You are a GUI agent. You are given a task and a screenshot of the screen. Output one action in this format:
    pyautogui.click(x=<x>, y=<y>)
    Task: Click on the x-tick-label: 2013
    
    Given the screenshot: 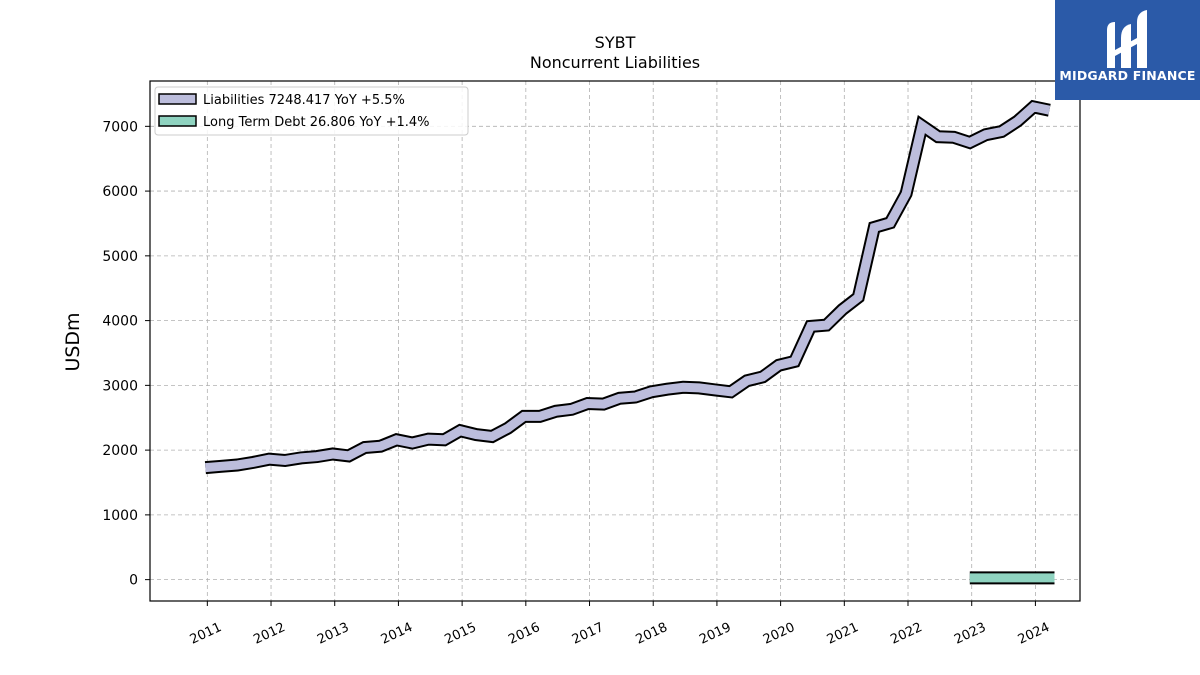 What is the action you would take?
    pyautogui.click(x=333, y=634)
    